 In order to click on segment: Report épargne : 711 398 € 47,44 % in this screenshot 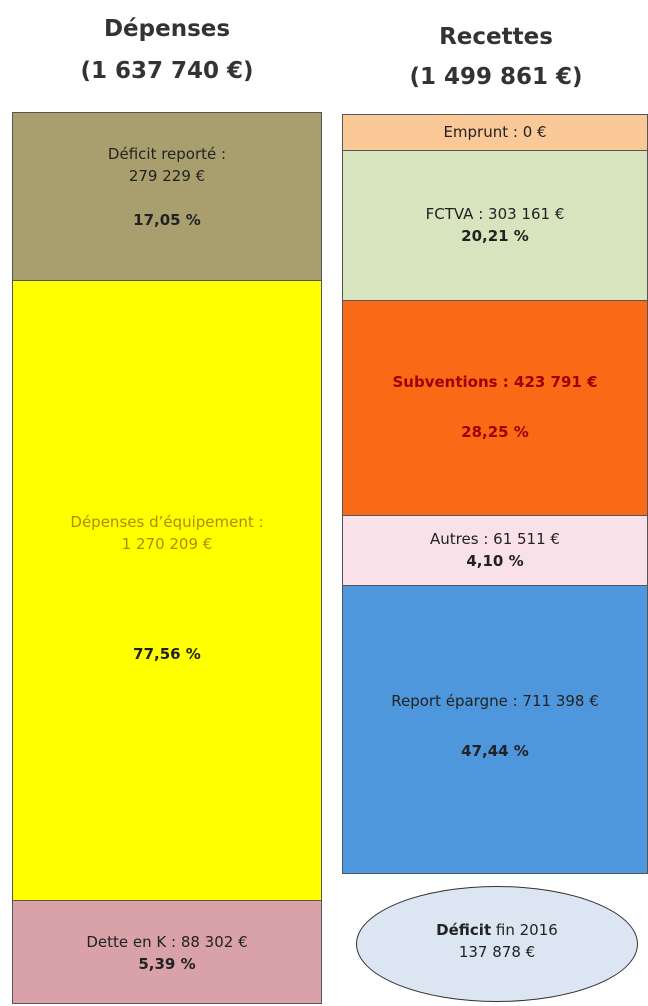, I will do `click(495, 729)`.